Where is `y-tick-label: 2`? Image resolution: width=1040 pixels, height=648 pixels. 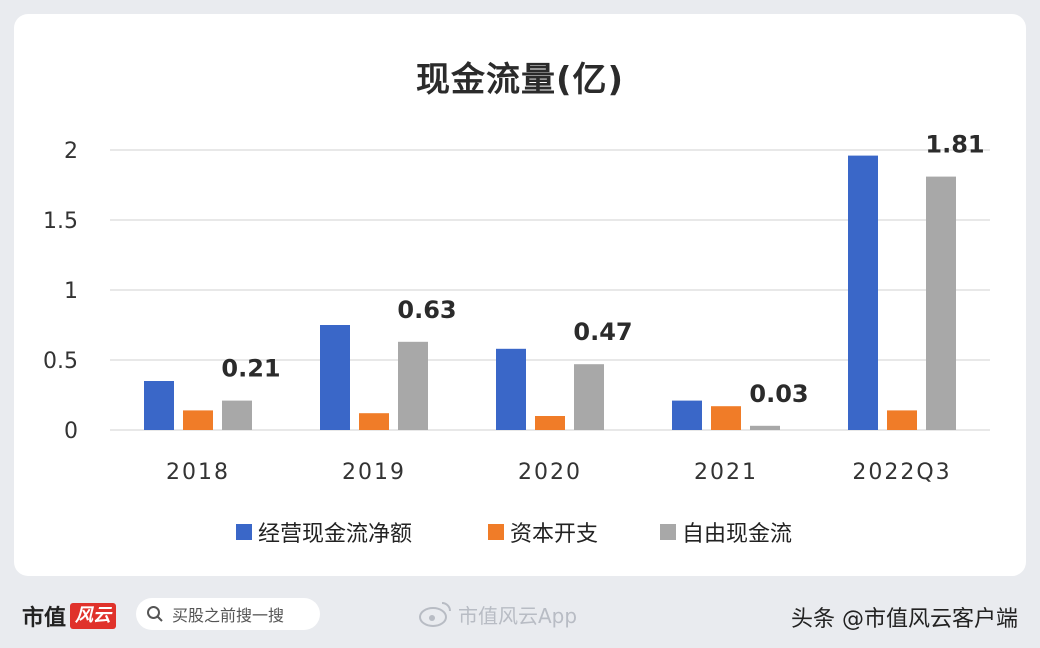 y-tick-label: 2 is located at coordinates (71, 151).